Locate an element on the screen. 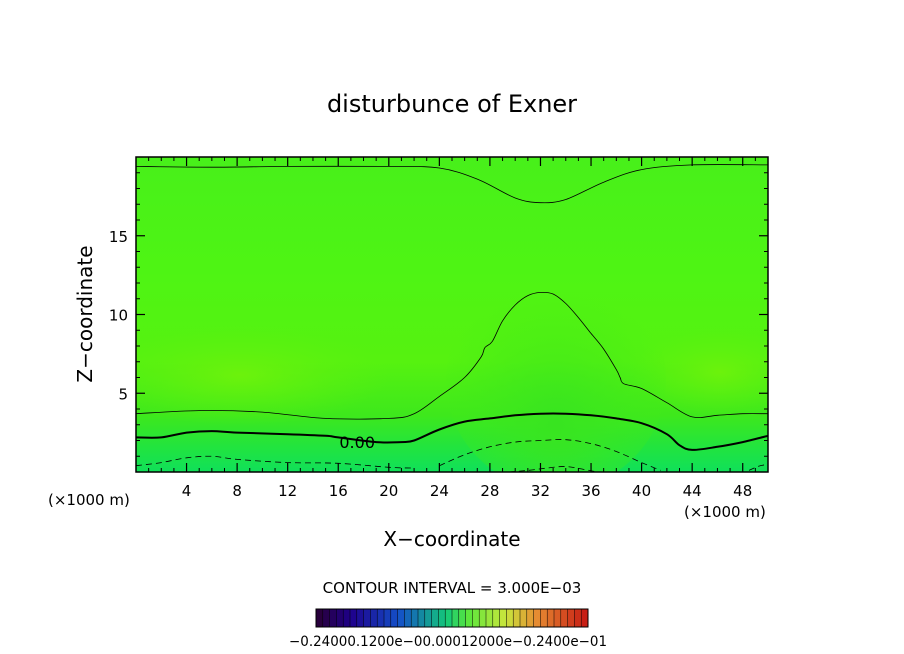 Image resolution: width=904 pixels, height=654 pixels. colorbar is located at coordinates (452, 618).